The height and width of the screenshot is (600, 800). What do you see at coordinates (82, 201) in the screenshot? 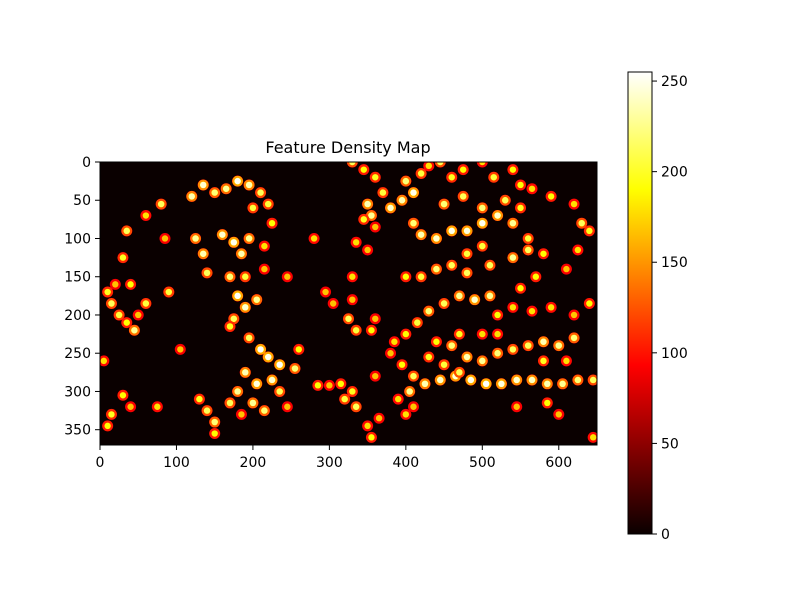
I see `y-tick-label: 50` at bounding box center [82, 201].